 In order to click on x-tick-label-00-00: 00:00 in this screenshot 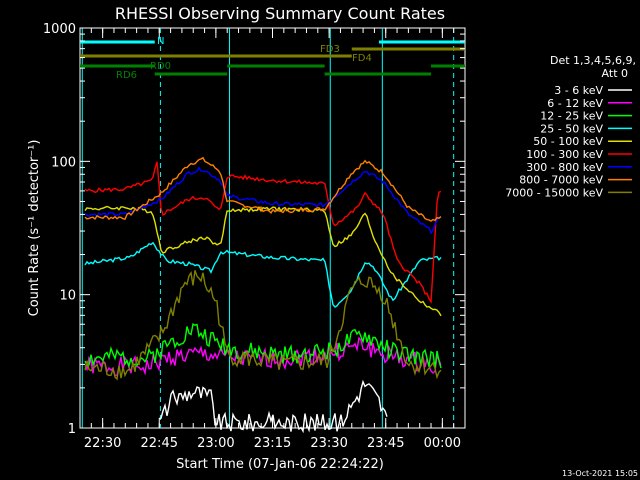, I will do `click(442, 443)`.